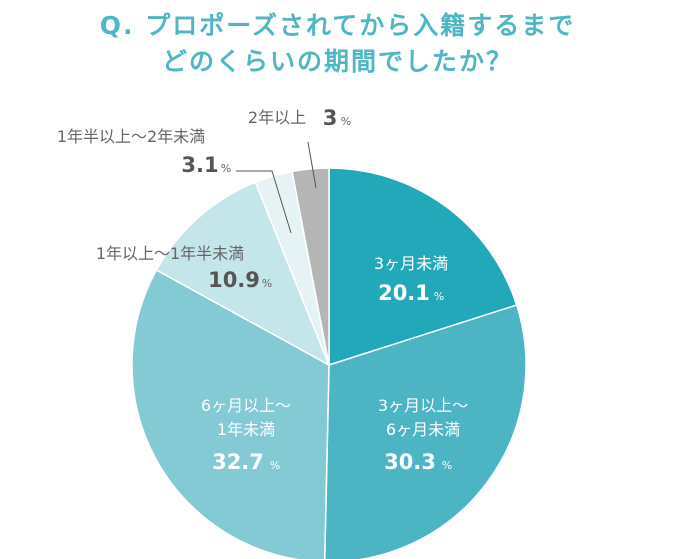  I want to click on leader-lines, so click(276, 187).